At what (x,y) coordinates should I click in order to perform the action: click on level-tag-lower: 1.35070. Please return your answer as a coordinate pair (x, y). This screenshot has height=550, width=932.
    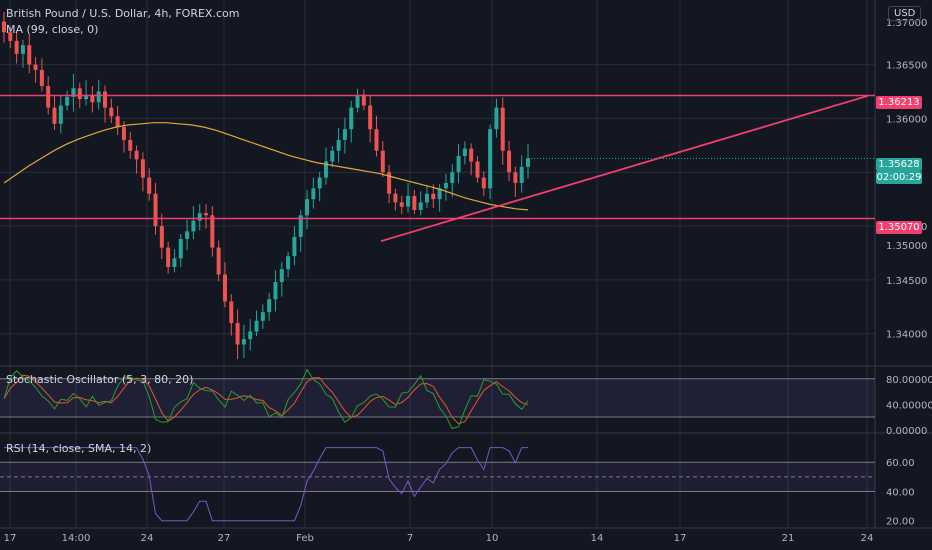
    Looking at the image, I should click on (899, 227).